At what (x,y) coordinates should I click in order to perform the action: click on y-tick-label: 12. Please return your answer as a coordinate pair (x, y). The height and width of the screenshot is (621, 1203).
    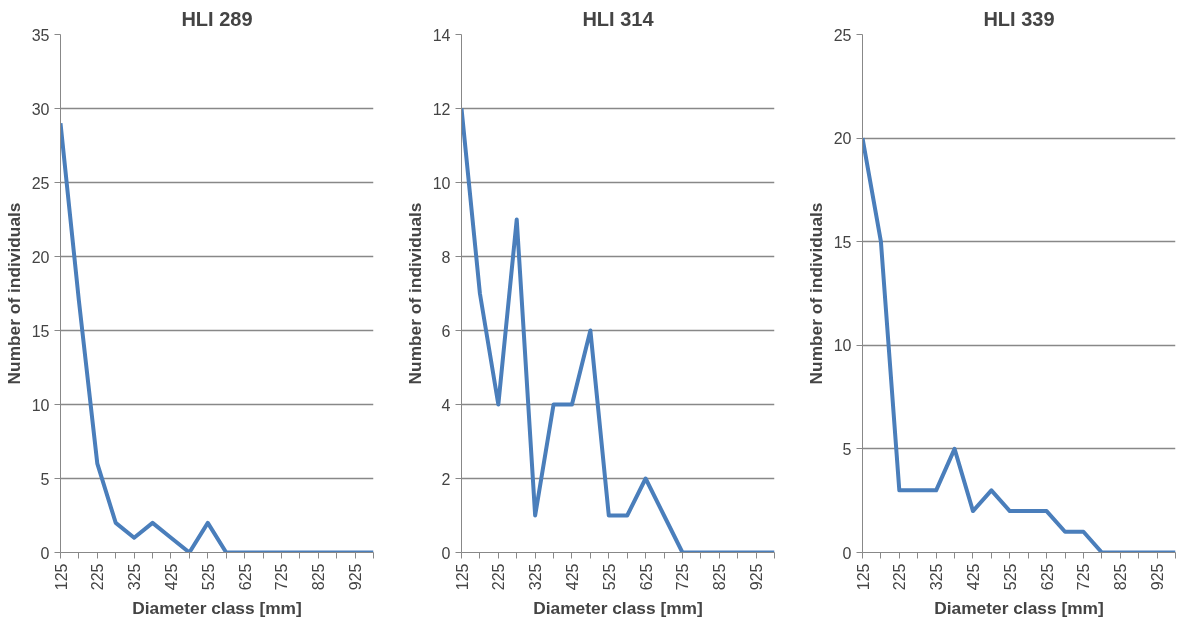
    Looking at the image, I should click on (441, 109).